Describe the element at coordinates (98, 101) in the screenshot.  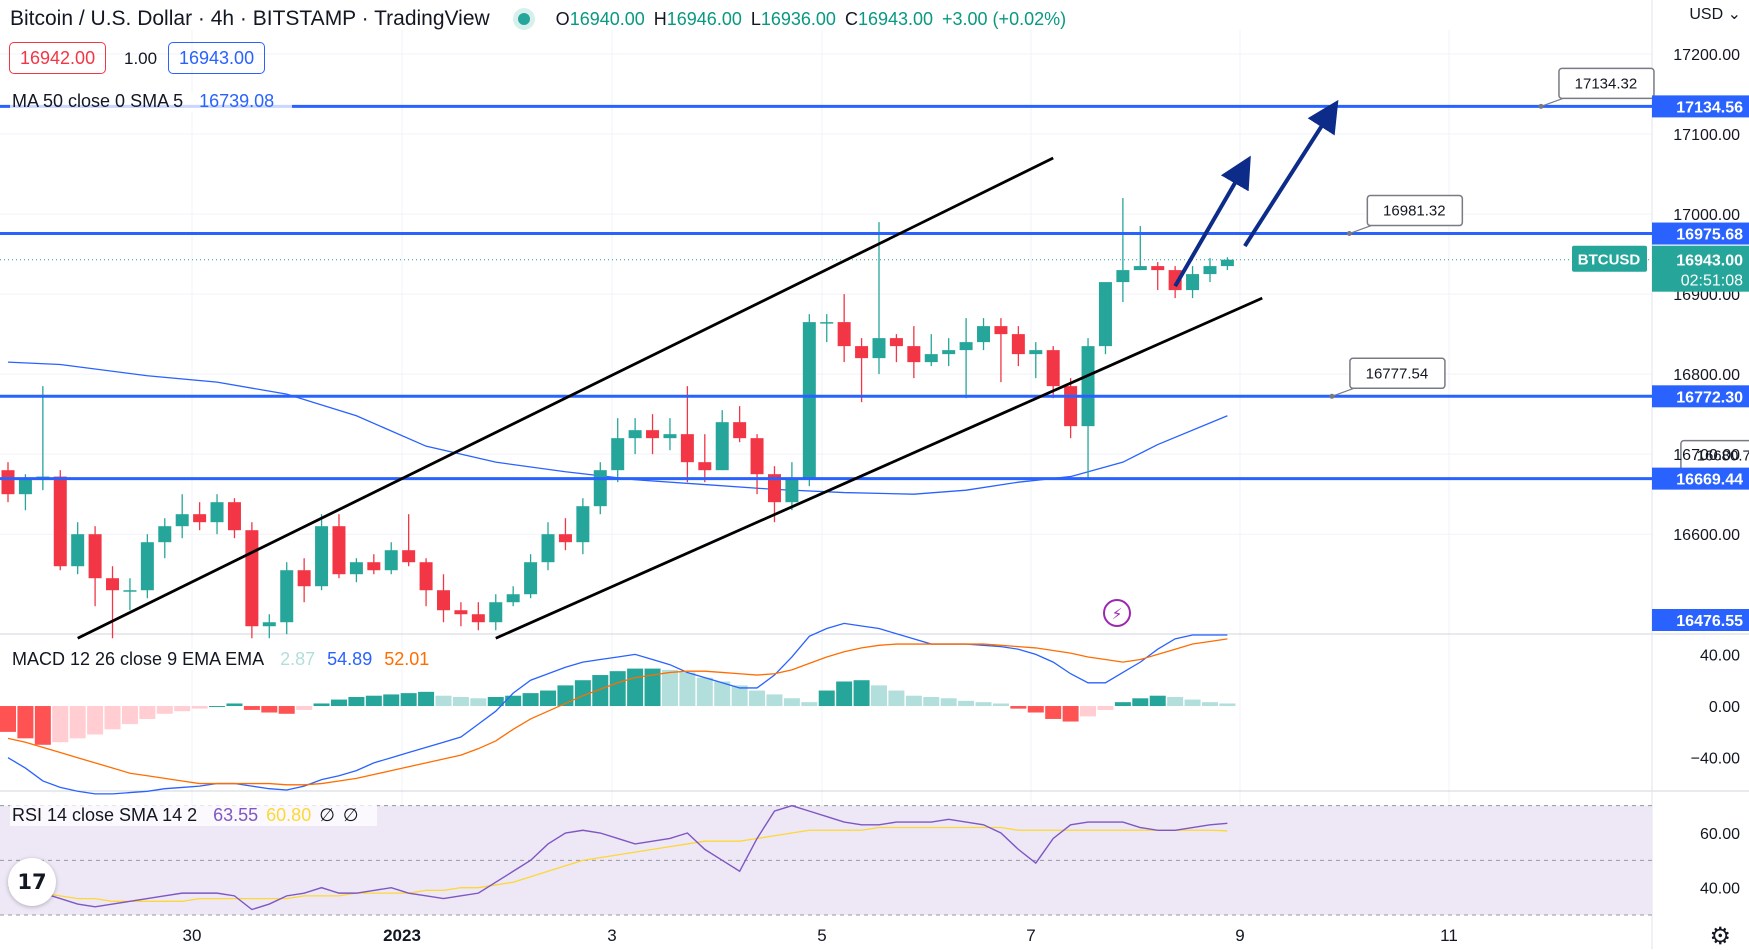
I see `ma-label: MA 50 close 0 SMA 5` at that location.